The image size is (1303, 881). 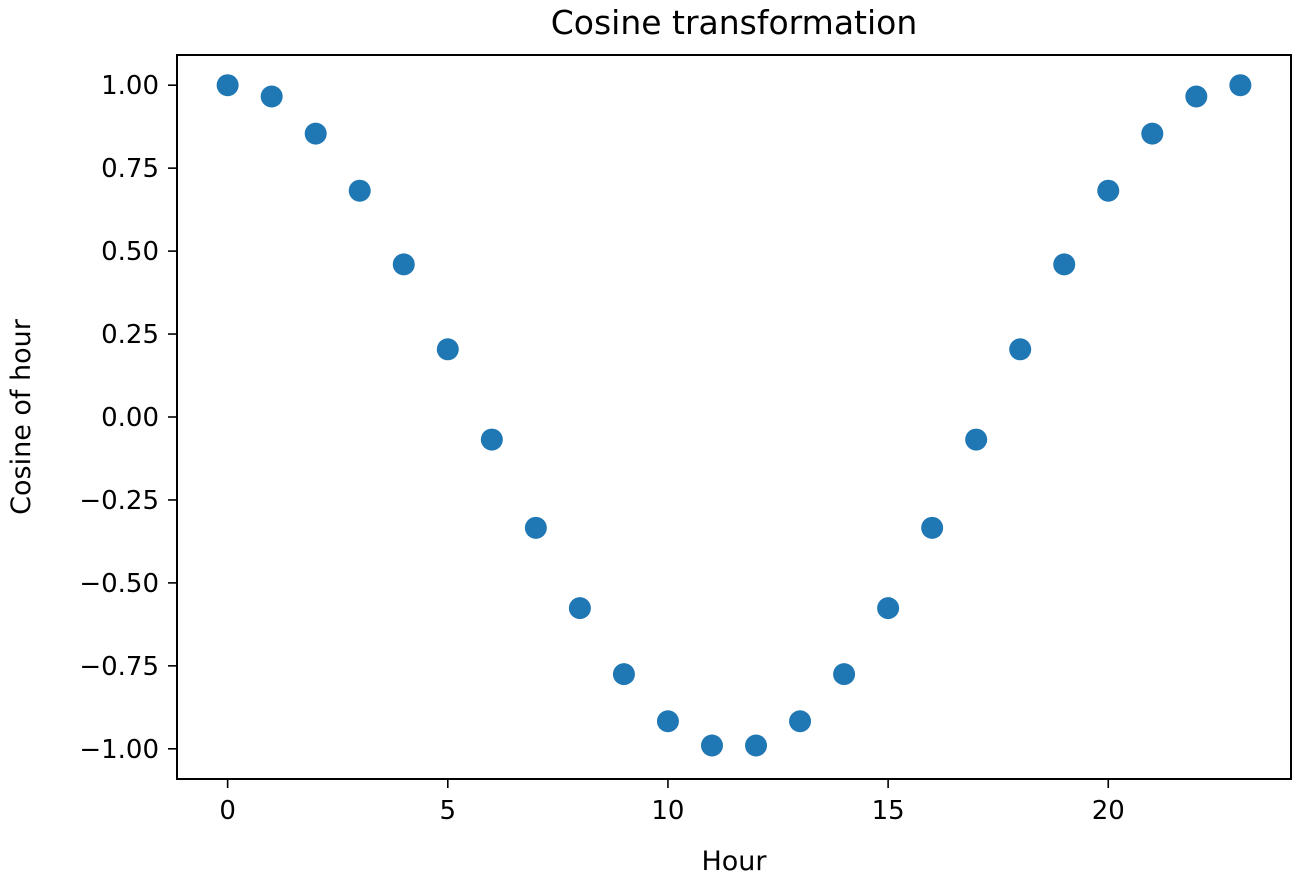 I want to click on y-tick-label: −1.00, so click(x=119, y=750).